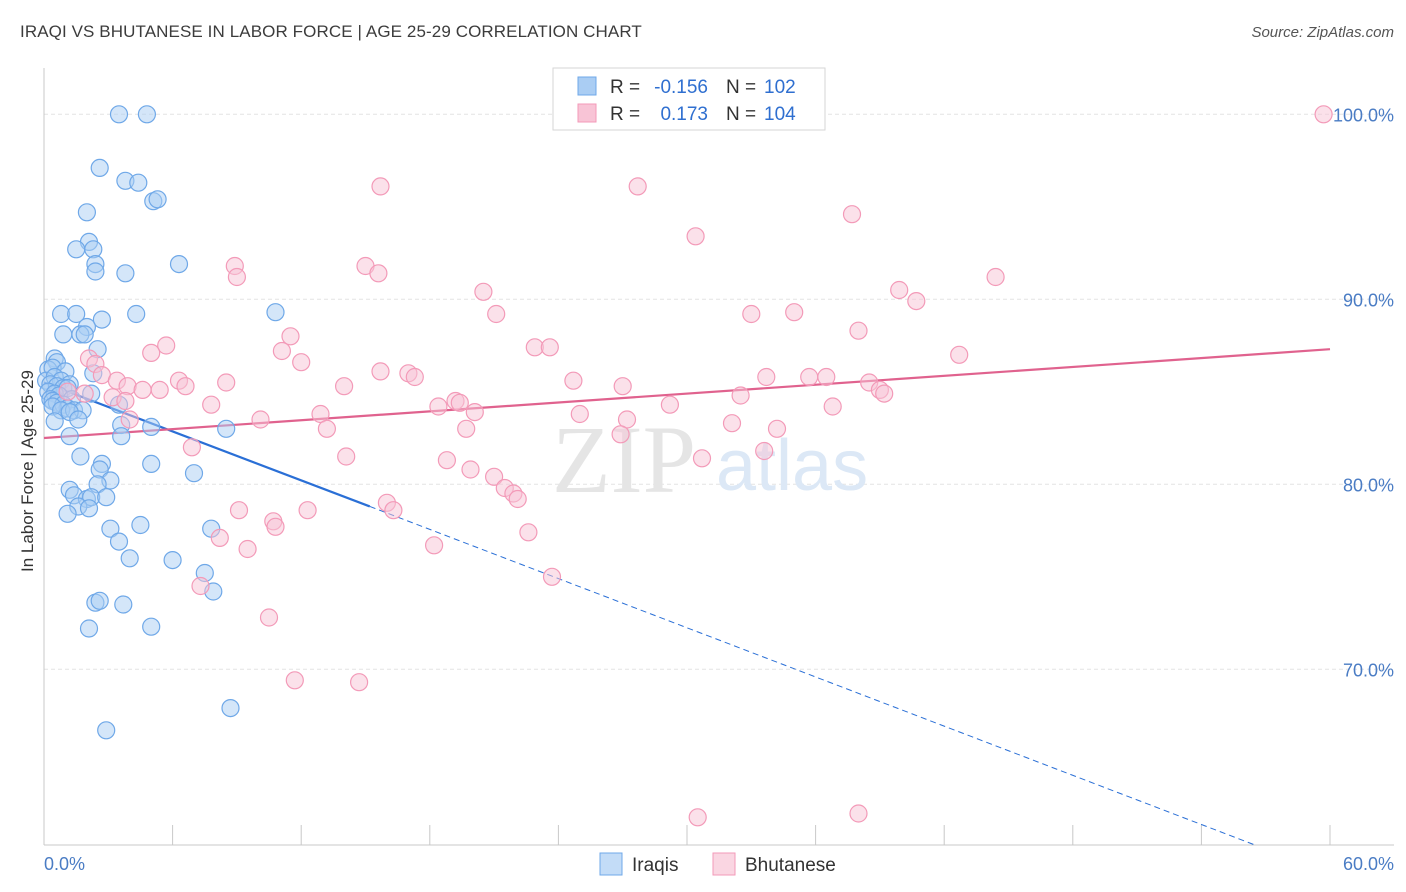  Describe the element at coordinates (655, 865) in the screenshot. I see `legend-label: Iraqis` at that location.